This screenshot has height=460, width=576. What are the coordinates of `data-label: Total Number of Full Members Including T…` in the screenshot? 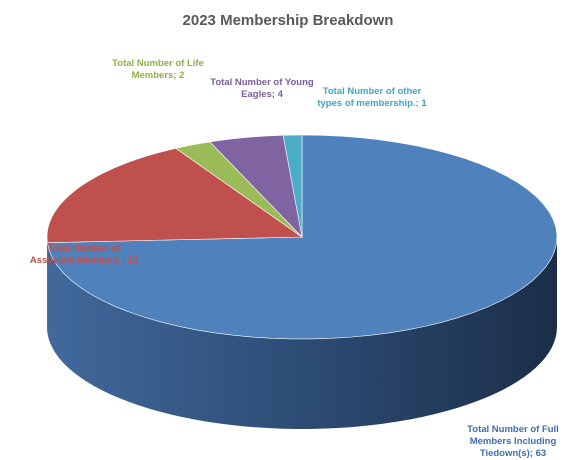 It's located at (513, 441).